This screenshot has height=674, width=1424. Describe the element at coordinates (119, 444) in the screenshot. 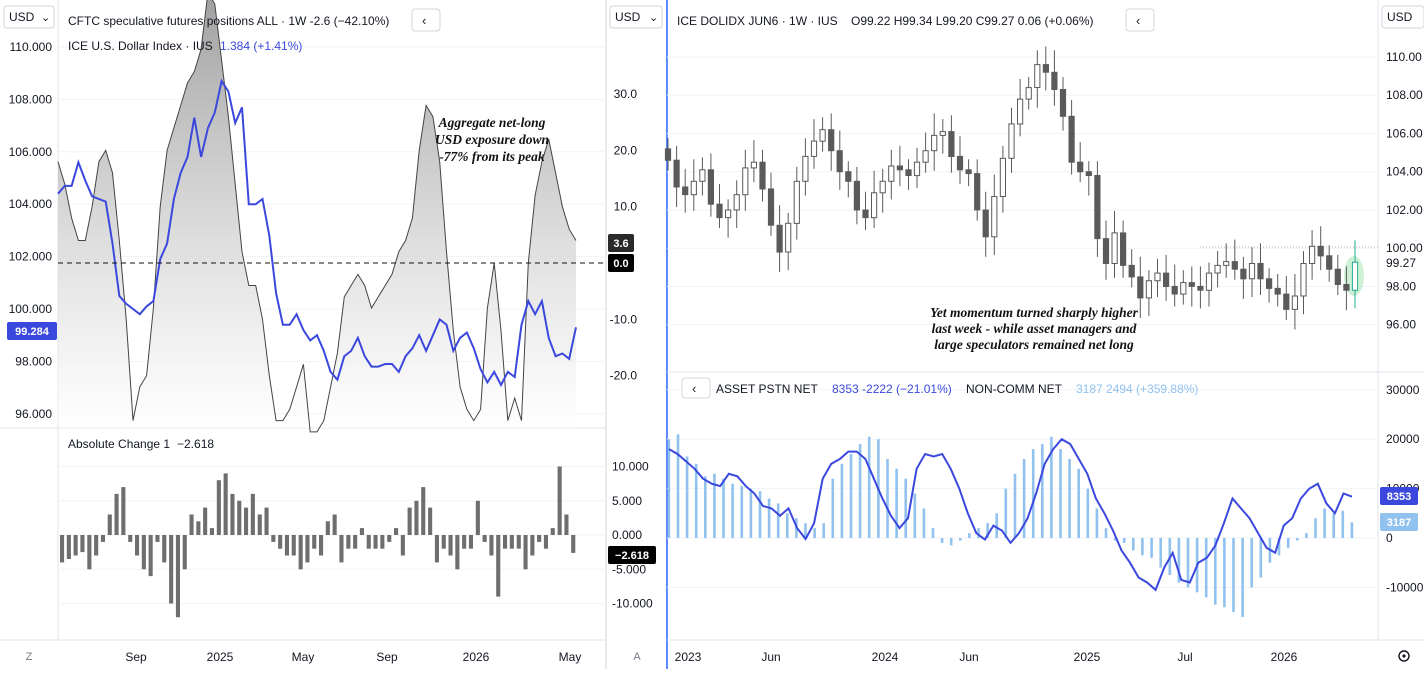

I see `subpane-title: Absolute Change 1` at that location.